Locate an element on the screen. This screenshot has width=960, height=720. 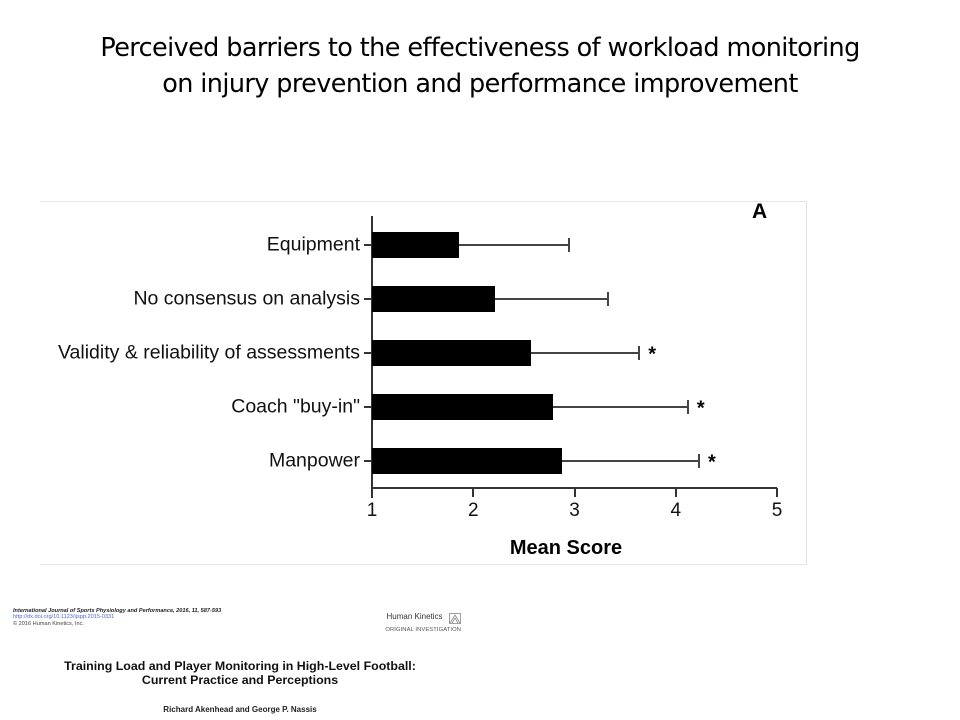
x-tick-label: 1 is located at coordinates (372, 510).